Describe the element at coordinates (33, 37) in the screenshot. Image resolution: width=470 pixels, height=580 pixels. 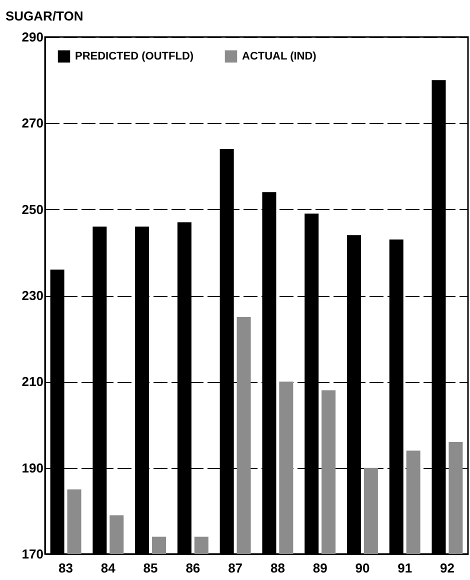
I see `y-tick-label: 290` at that location.